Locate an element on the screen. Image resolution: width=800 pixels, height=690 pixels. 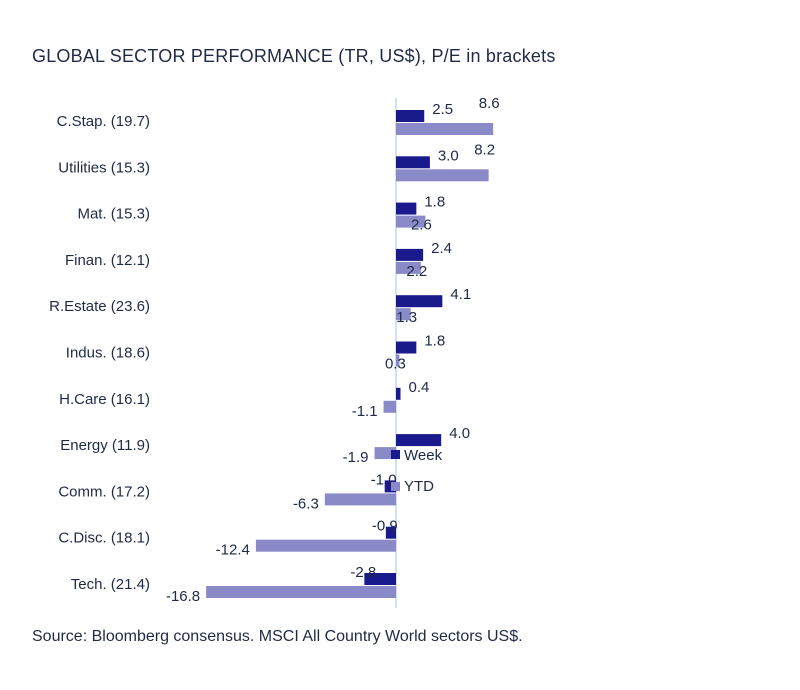
data-label-week: 0.4 is located at coordinates (419, 387).